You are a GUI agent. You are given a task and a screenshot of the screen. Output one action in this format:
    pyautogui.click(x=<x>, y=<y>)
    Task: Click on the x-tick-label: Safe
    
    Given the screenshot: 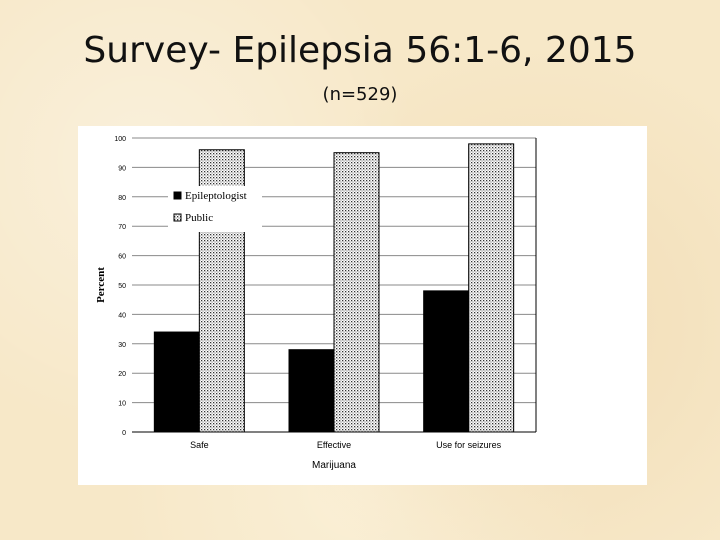 What is the action you would take?
    pyautogui.click(x=199, y=445)
    